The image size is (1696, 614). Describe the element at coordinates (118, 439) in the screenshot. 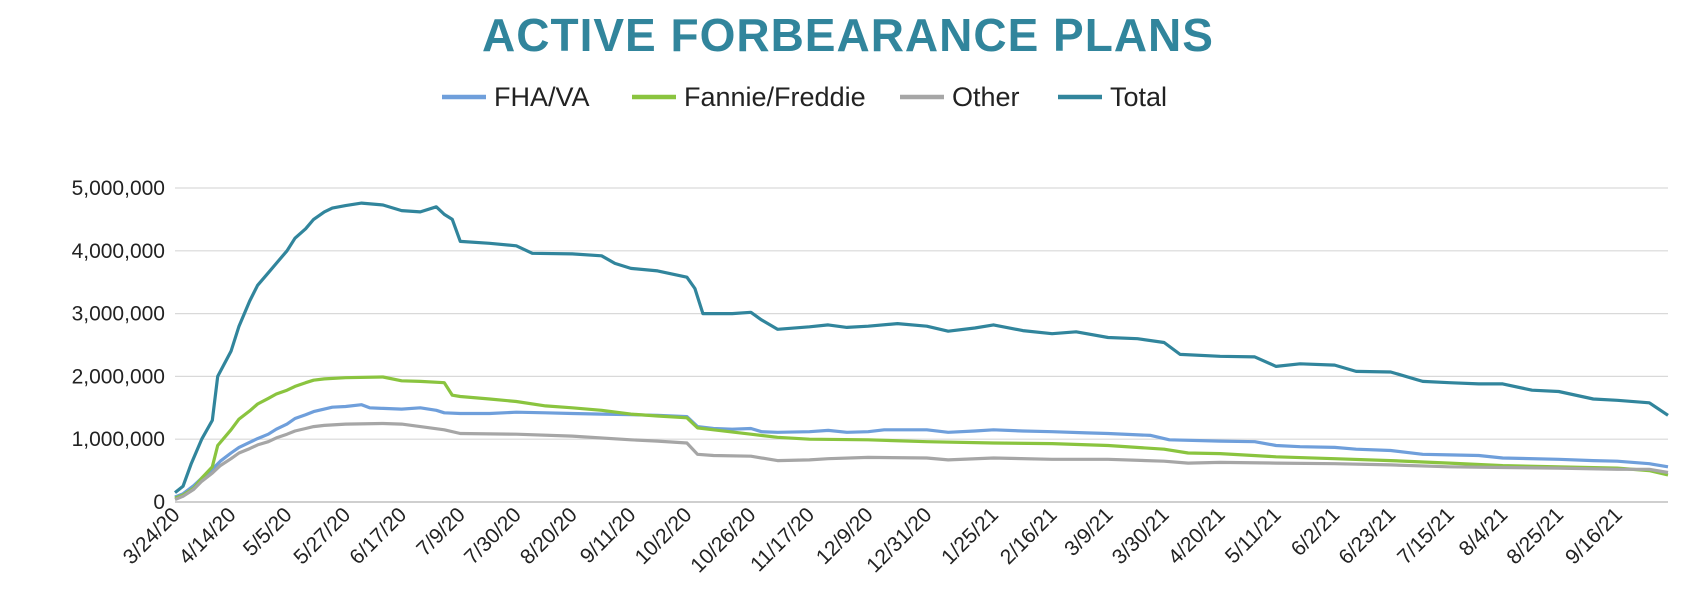

I see `y-tick-label: 1,000,000` at that location.